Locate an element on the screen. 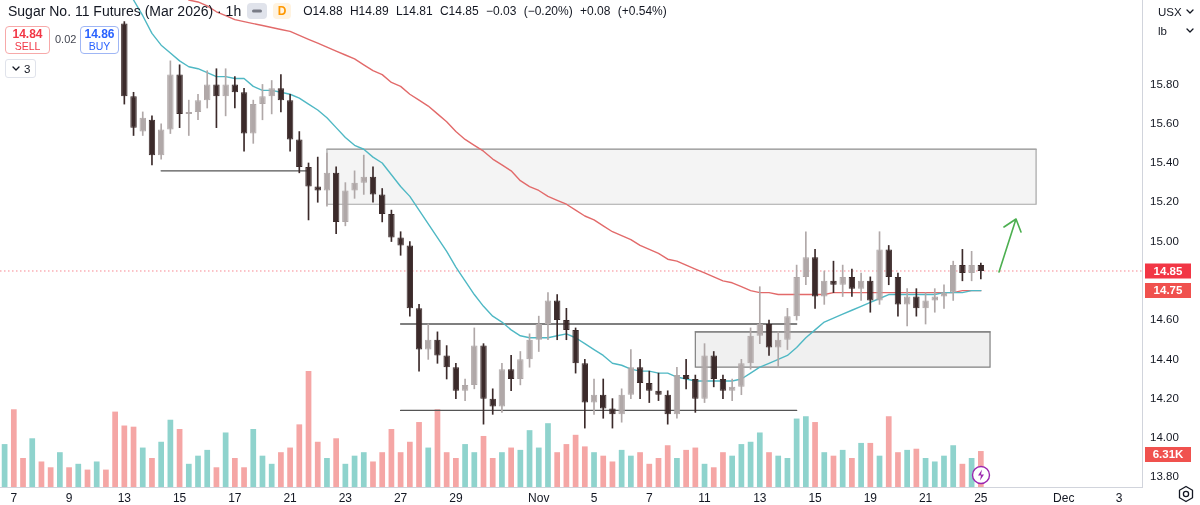 Image resolution: width=1200 pixels, height=505 pixels. text: USX is located at coordinates (1170, 11).